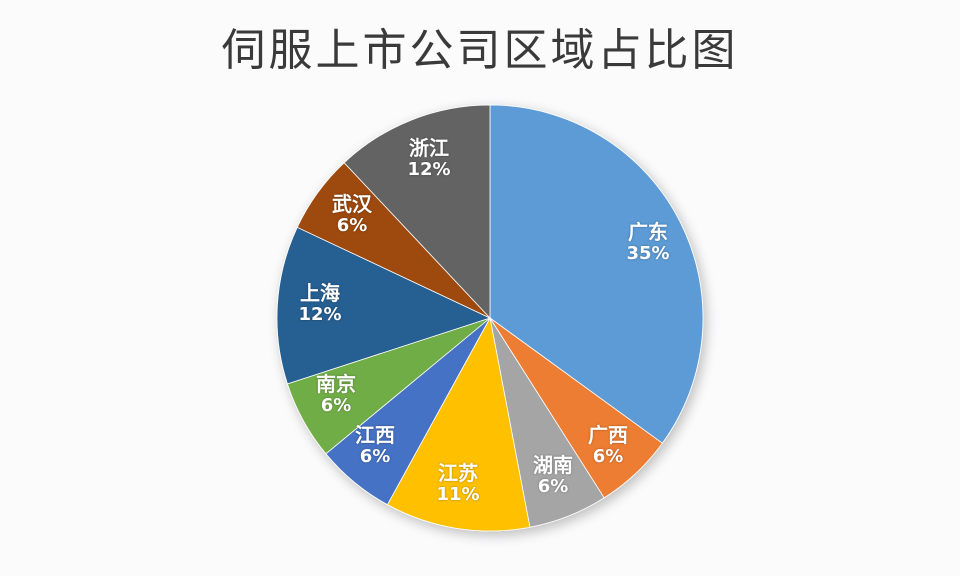  I want to click on slice-label-guangxi: 广西 6%, so click(608, 445).